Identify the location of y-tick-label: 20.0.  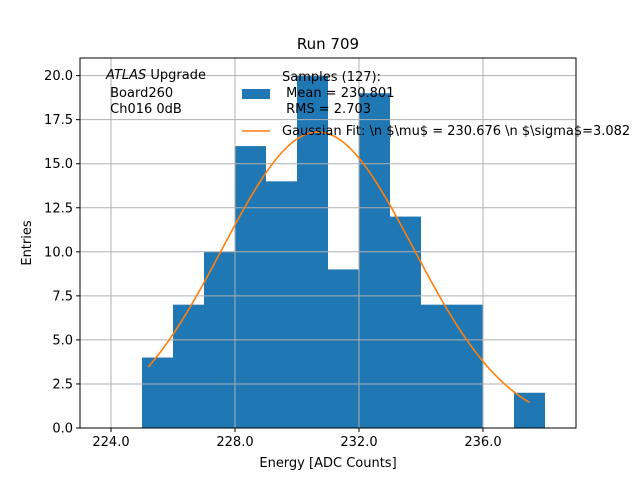
(58, 76).